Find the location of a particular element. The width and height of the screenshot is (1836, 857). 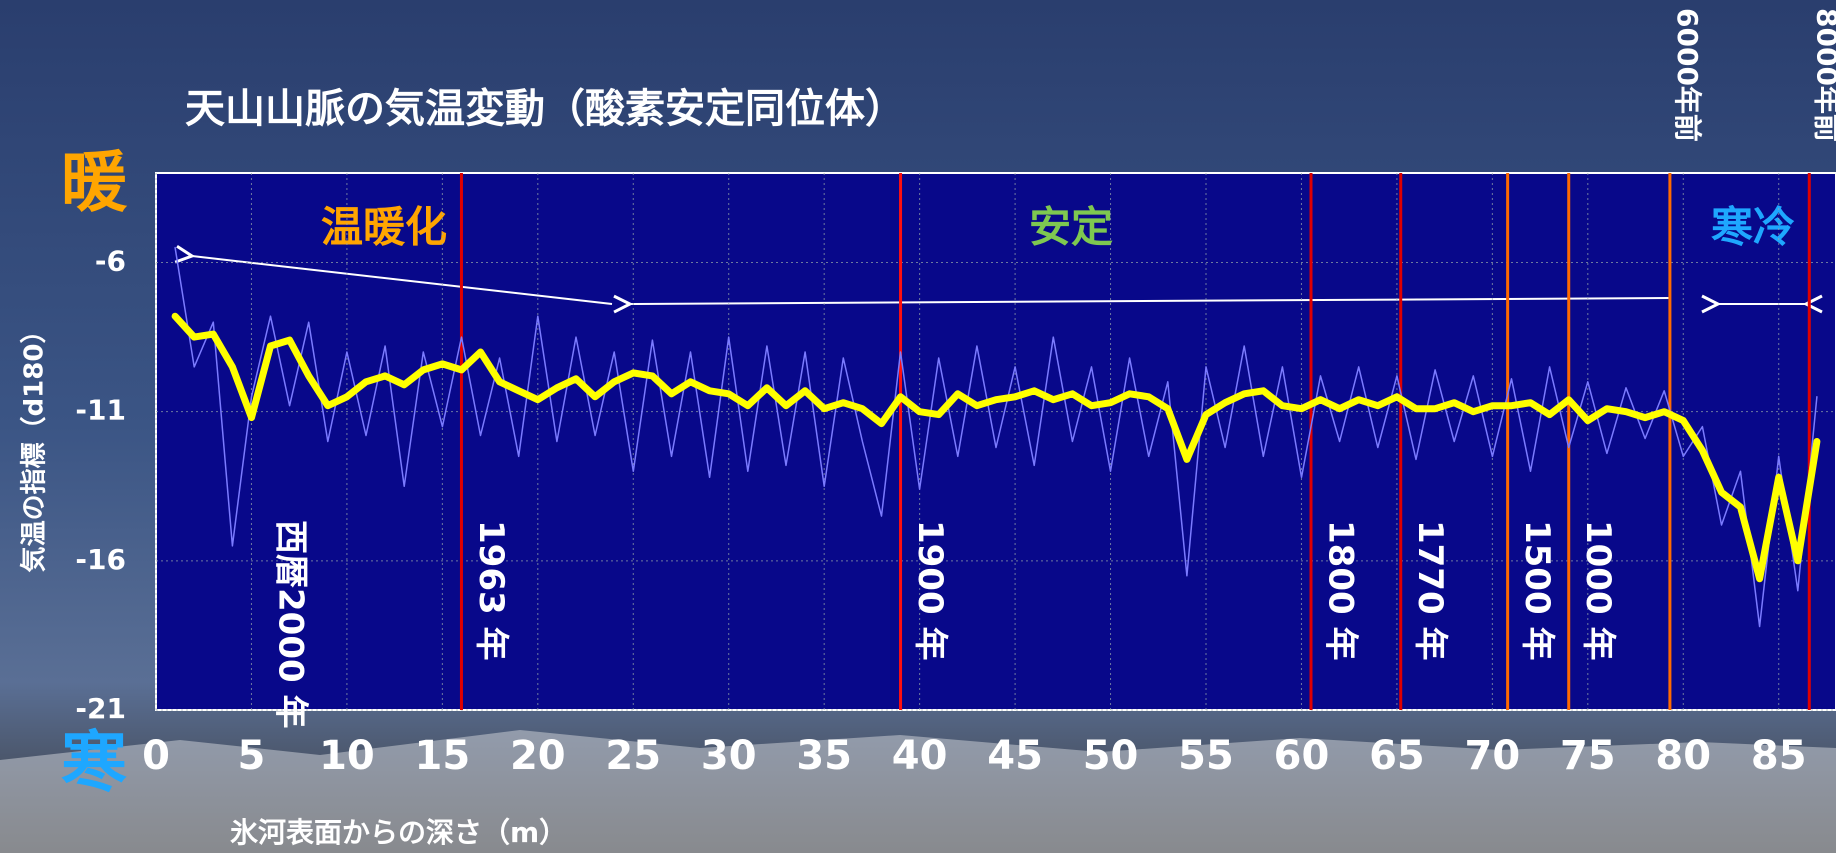

x-tick-label: 5 is located at coordinates (252, 756).